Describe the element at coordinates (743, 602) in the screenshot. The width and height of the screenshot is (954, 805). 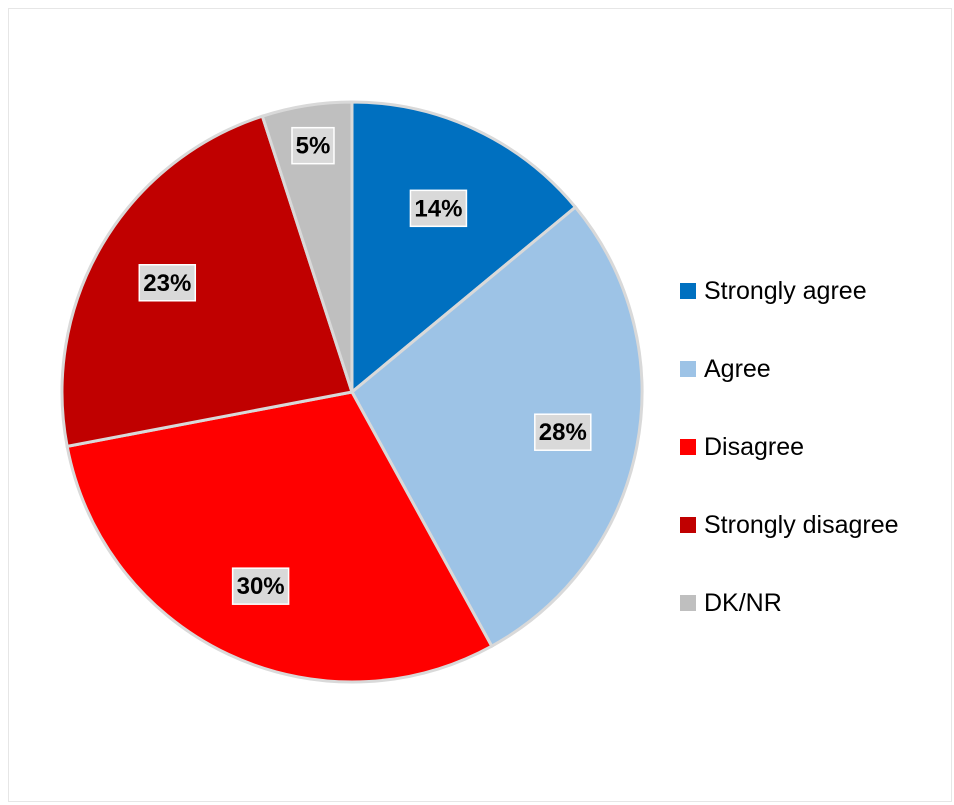
I see `legend-label-dk-nr: DK/NR` at that location.